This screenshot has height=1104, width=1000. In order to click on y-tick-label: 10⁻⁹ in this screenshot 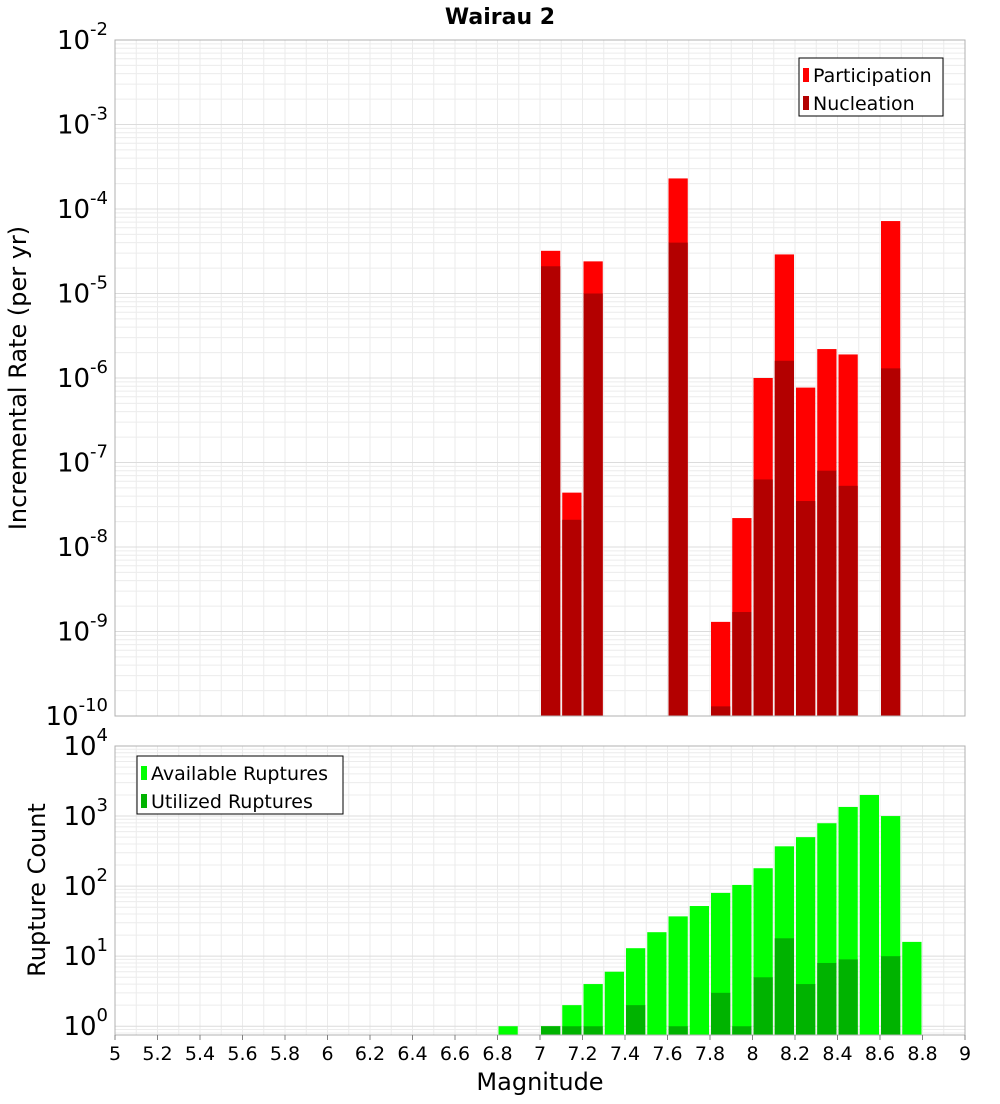, I will do `click(82, 629)`.